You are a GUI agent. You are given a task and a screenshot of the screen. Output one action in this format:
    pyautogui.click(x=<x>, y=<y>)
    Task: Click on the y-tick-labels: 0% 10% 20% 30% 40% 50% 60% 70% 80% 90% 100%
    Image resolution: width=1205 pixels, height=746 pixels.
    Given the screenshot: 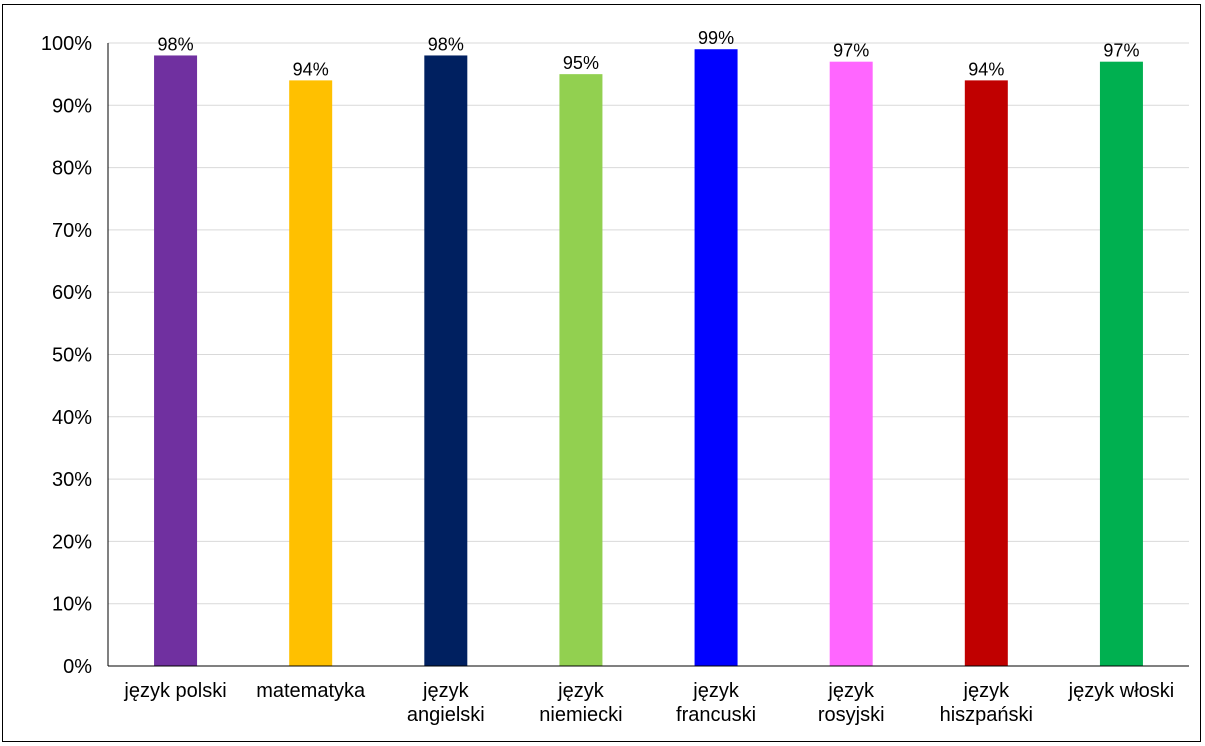 What is the action you would take?
    pyautogui.click(x=66, y=355)
    